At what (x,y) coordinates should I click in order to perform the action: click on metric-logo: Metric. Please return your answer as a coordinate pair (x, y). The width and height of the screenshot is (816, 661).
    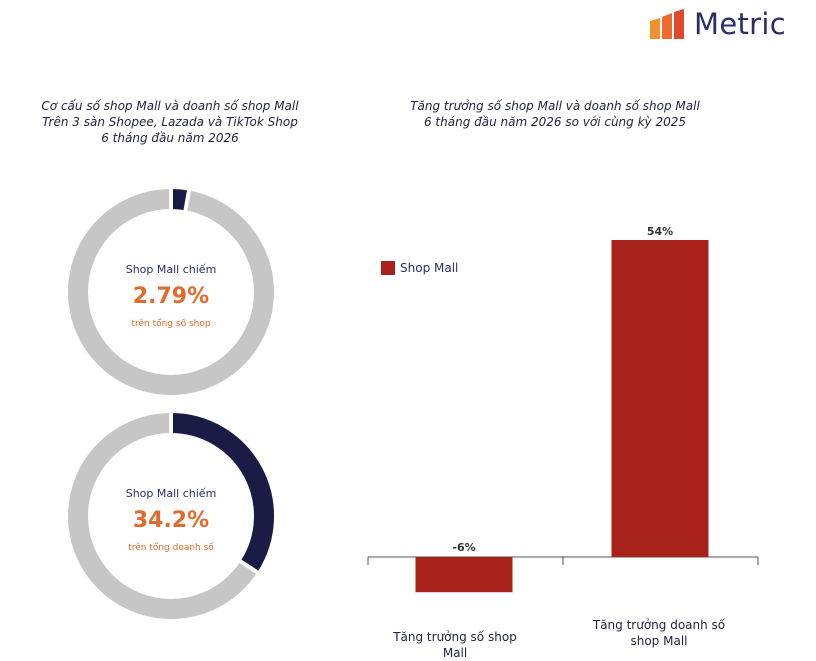
    Looking at the image, I should click on (718, 24).